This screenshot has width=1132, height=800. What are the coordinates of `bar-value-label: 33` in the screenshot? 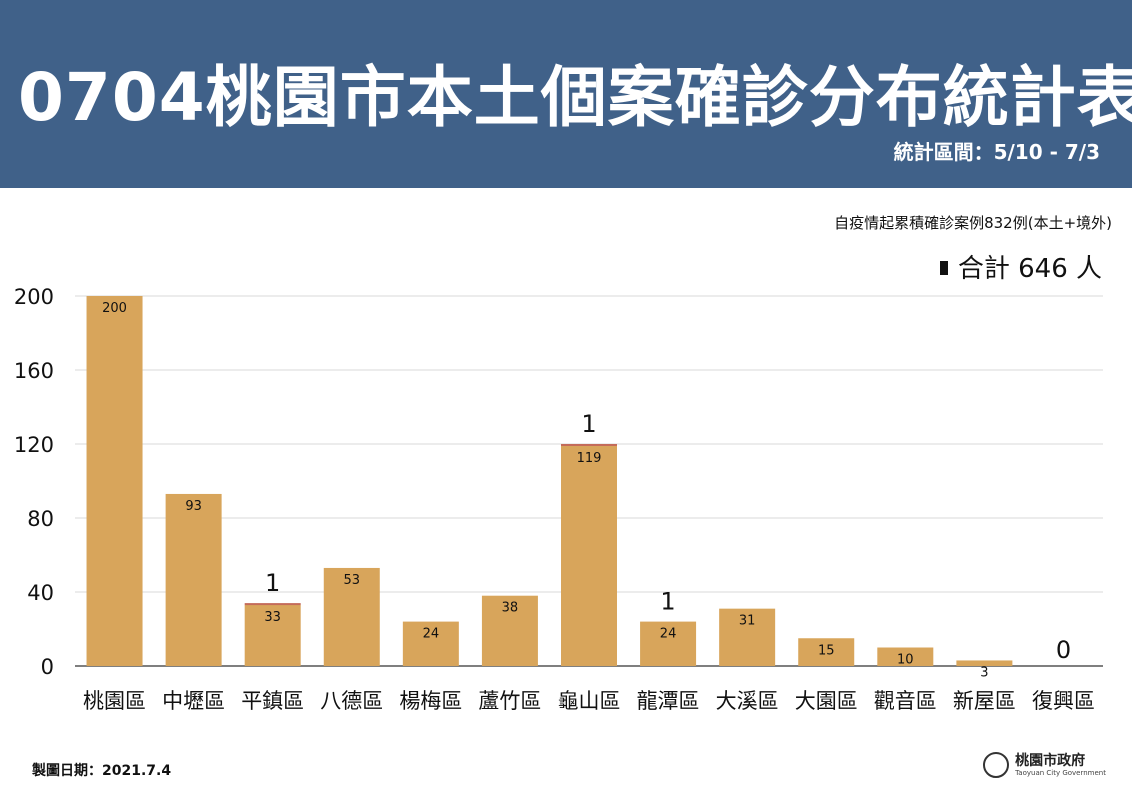 It's located at (272, 617).